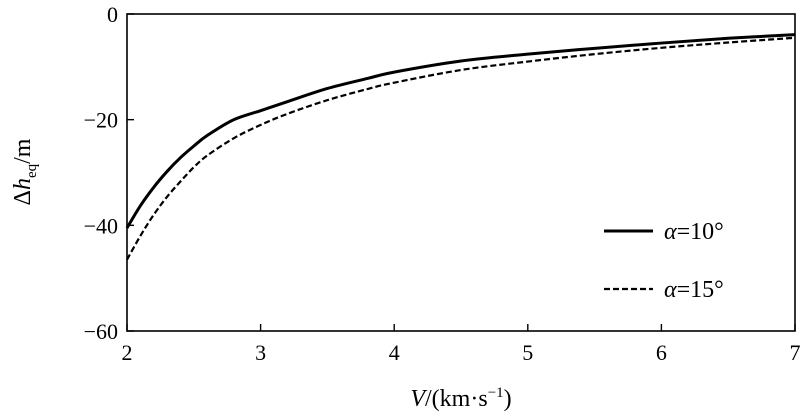 Image resolution: width=800 pixels, height=416 pixels. What do you see at coordinates (32, 170) in the screenshot?
I see `y-axis-label-sub: eq` at bounding box center [32, 170].